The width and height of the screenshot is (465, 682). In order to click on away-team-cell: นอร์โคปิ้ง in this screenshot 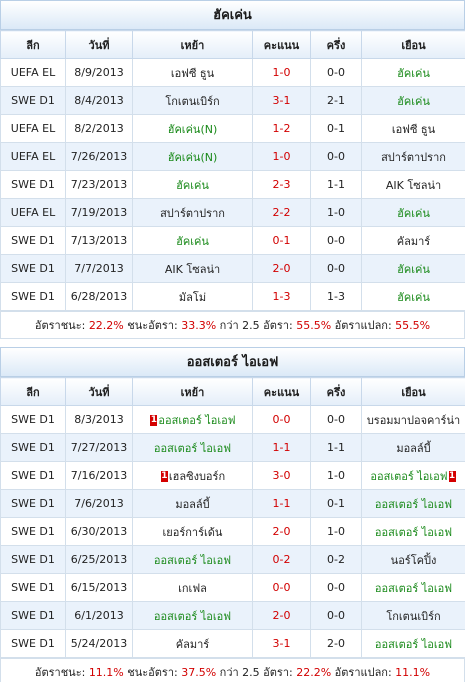, I will do `click(413, 559)`.